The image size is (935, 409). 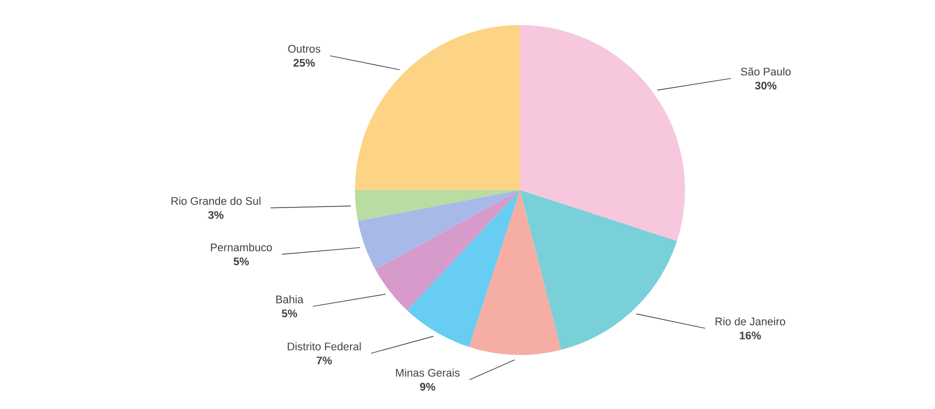 What do you see at coordinates (750, 336) in the screenshot?
I see `data-label: 16%` at bounding box center [750, 336].